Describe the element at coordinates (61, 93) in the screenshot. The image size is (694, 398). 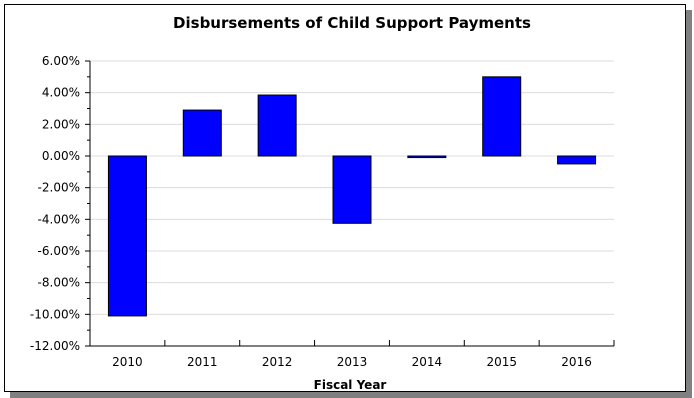
I see `y-tick-label: 4.00%` at that location.